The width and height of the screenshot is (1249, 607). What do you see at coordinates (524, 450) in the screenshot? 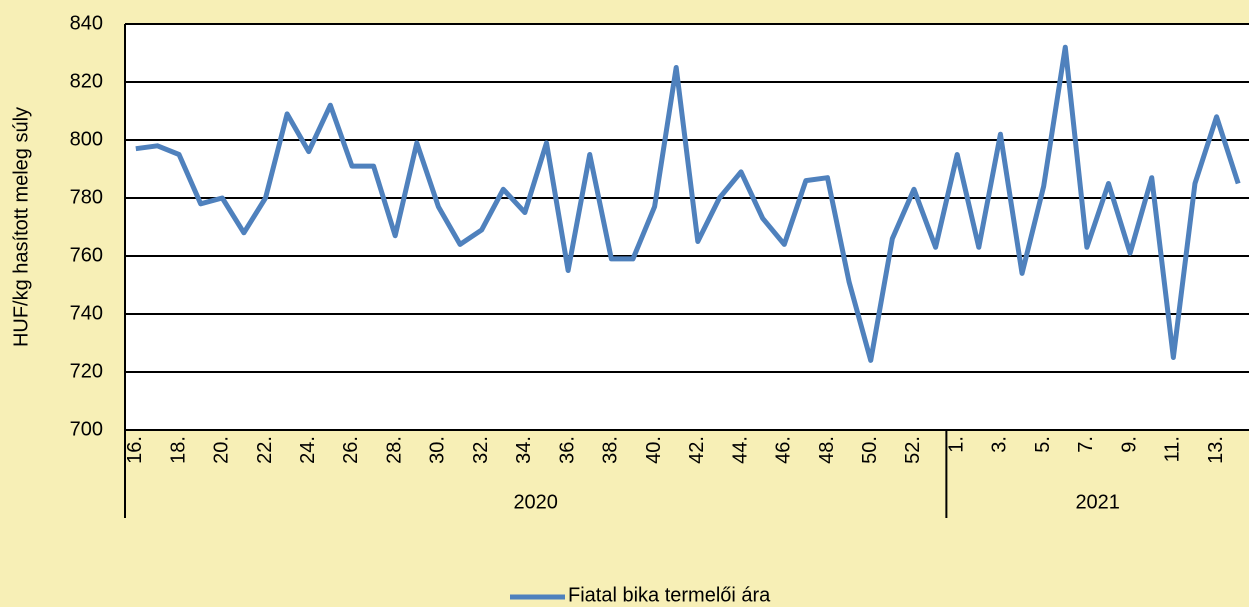
I see `x-tick-label: 34.` at bounding box center [524, 450].